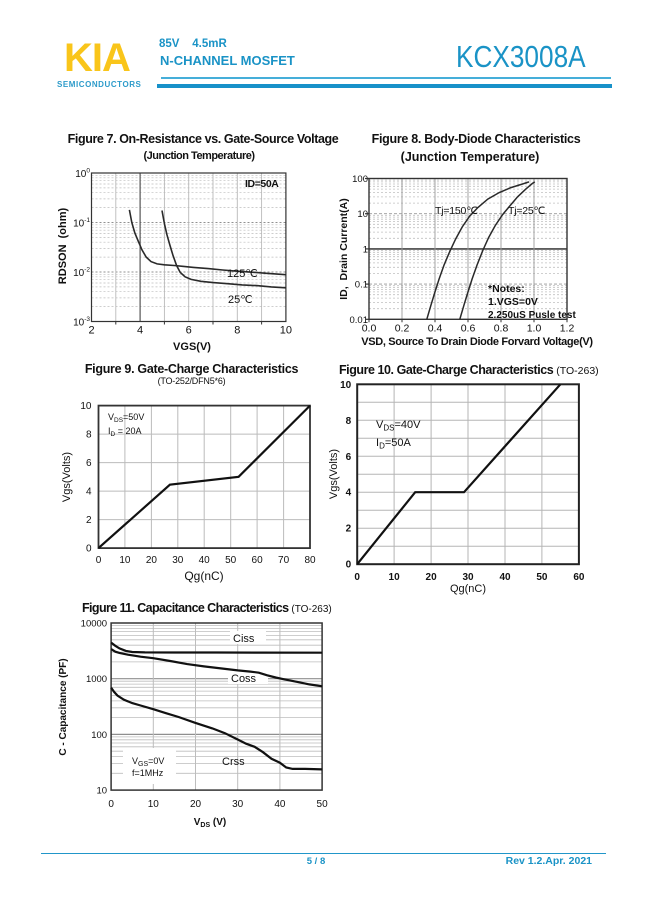  Describe the element at coordinates (365, 249) in the screenshot. I see `svg-text: 1` at that location.